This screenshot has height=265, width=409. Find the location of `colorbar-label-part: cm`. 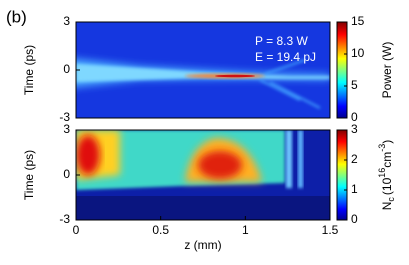

colorbar-label-part: cm is located at coordinates (387, 160).